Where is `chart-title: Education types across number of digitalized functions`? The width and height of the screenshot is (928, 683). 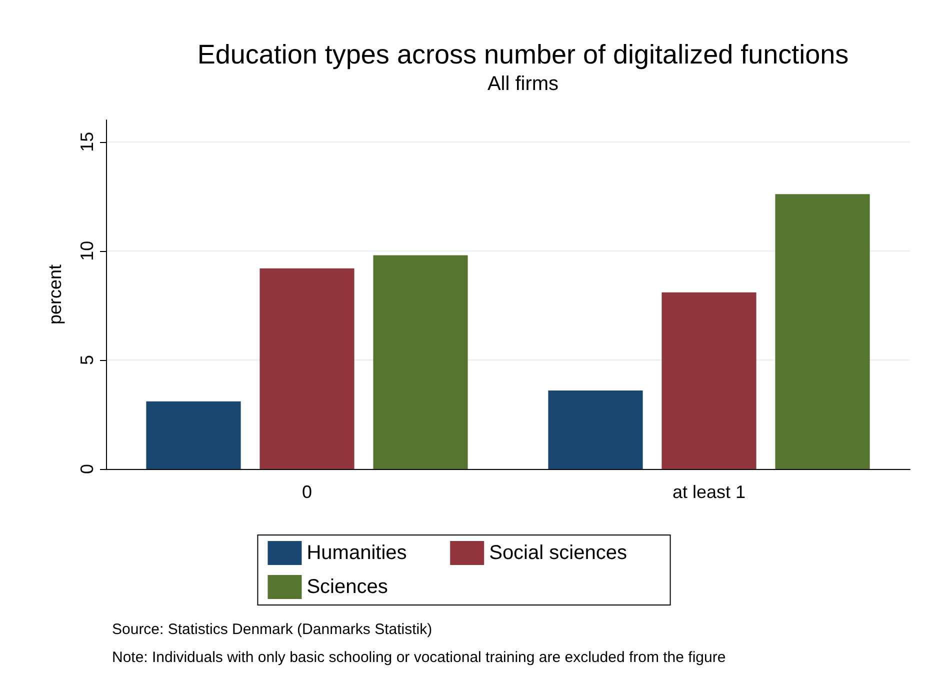 chart-title: Education types across number of digitalized functions is located at coordinates (523, 55).